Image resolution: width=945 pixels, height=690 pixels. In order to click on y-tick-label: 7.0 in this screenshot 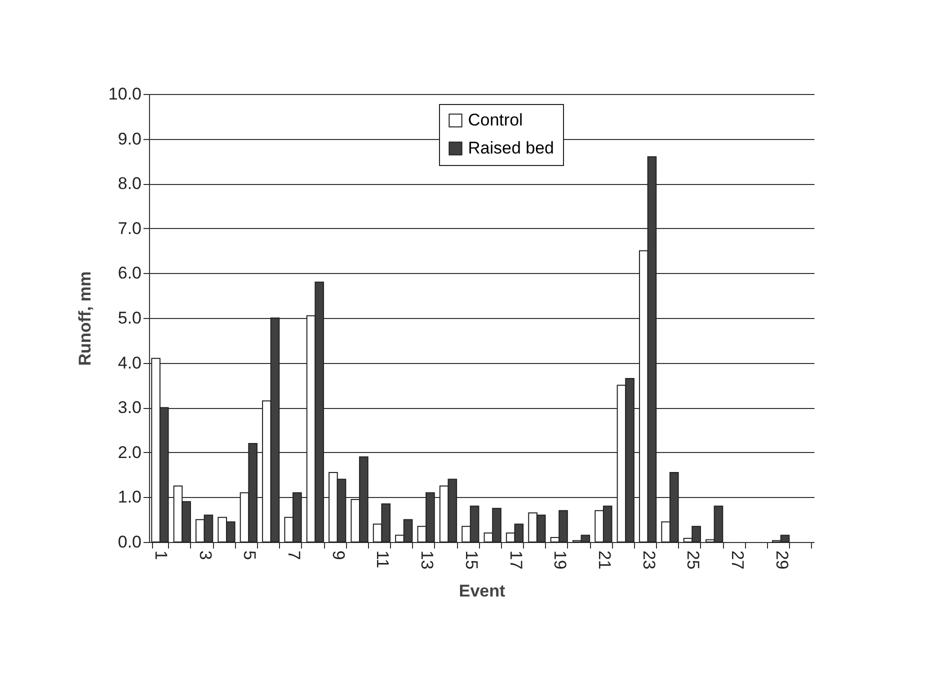, I will do `click(130, 228)`.